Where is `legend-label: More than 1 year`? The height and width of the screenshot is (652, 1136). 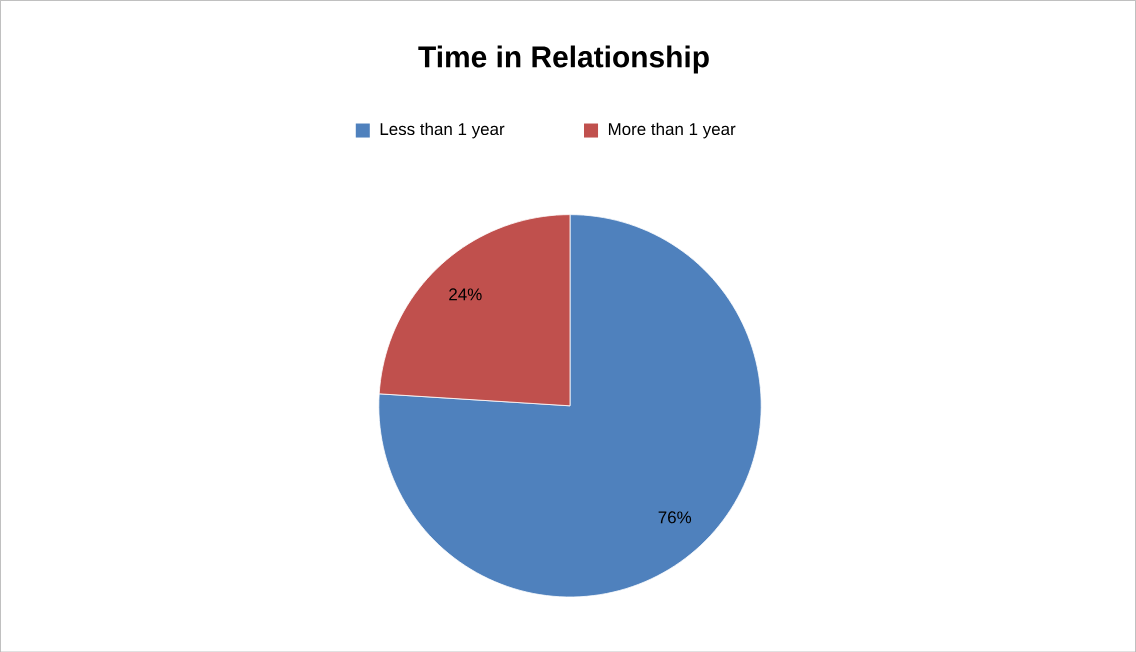
legend-label: More than 1 year is located at coordinates (672, 130).